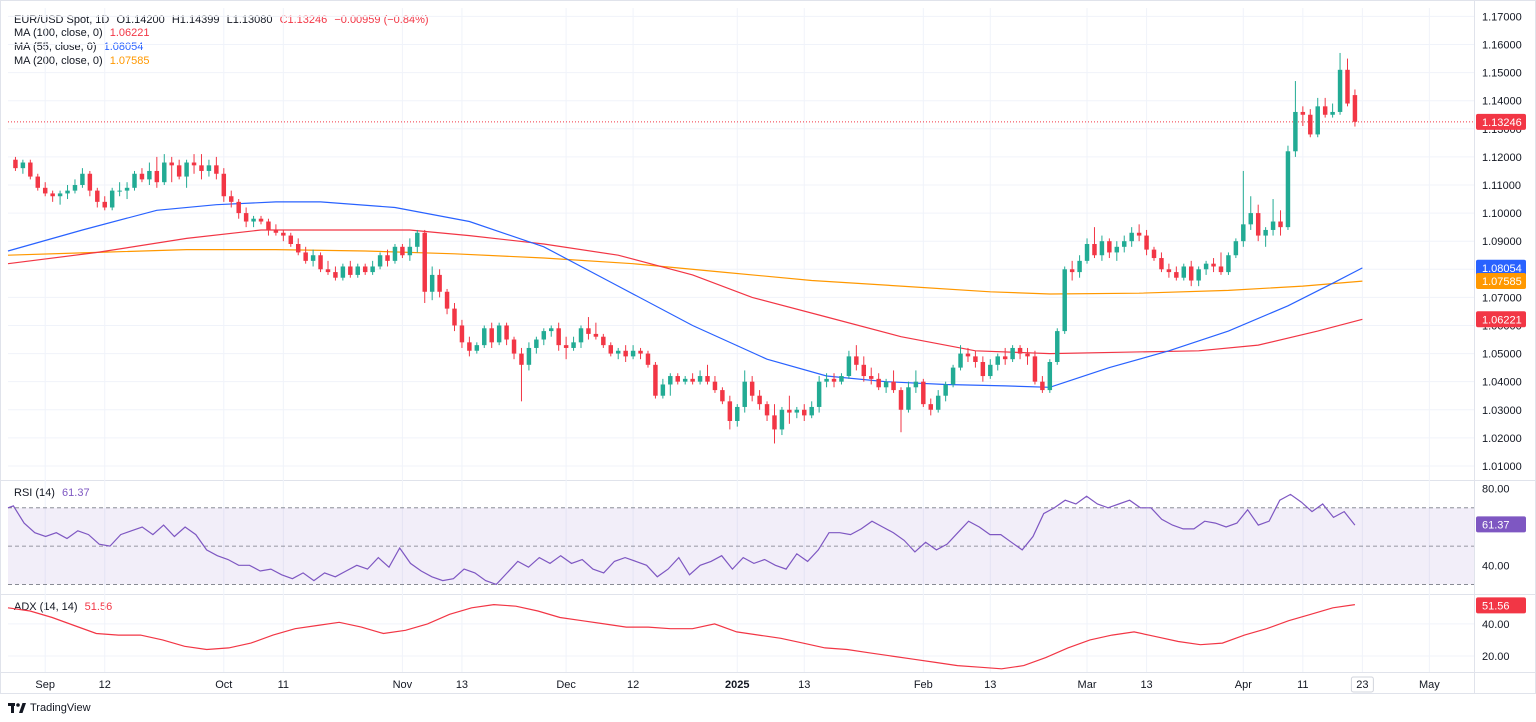 This screenshot has height=722, width=1536. I want to click on legend-ma55-value: 1.08054, so click(123, 47).